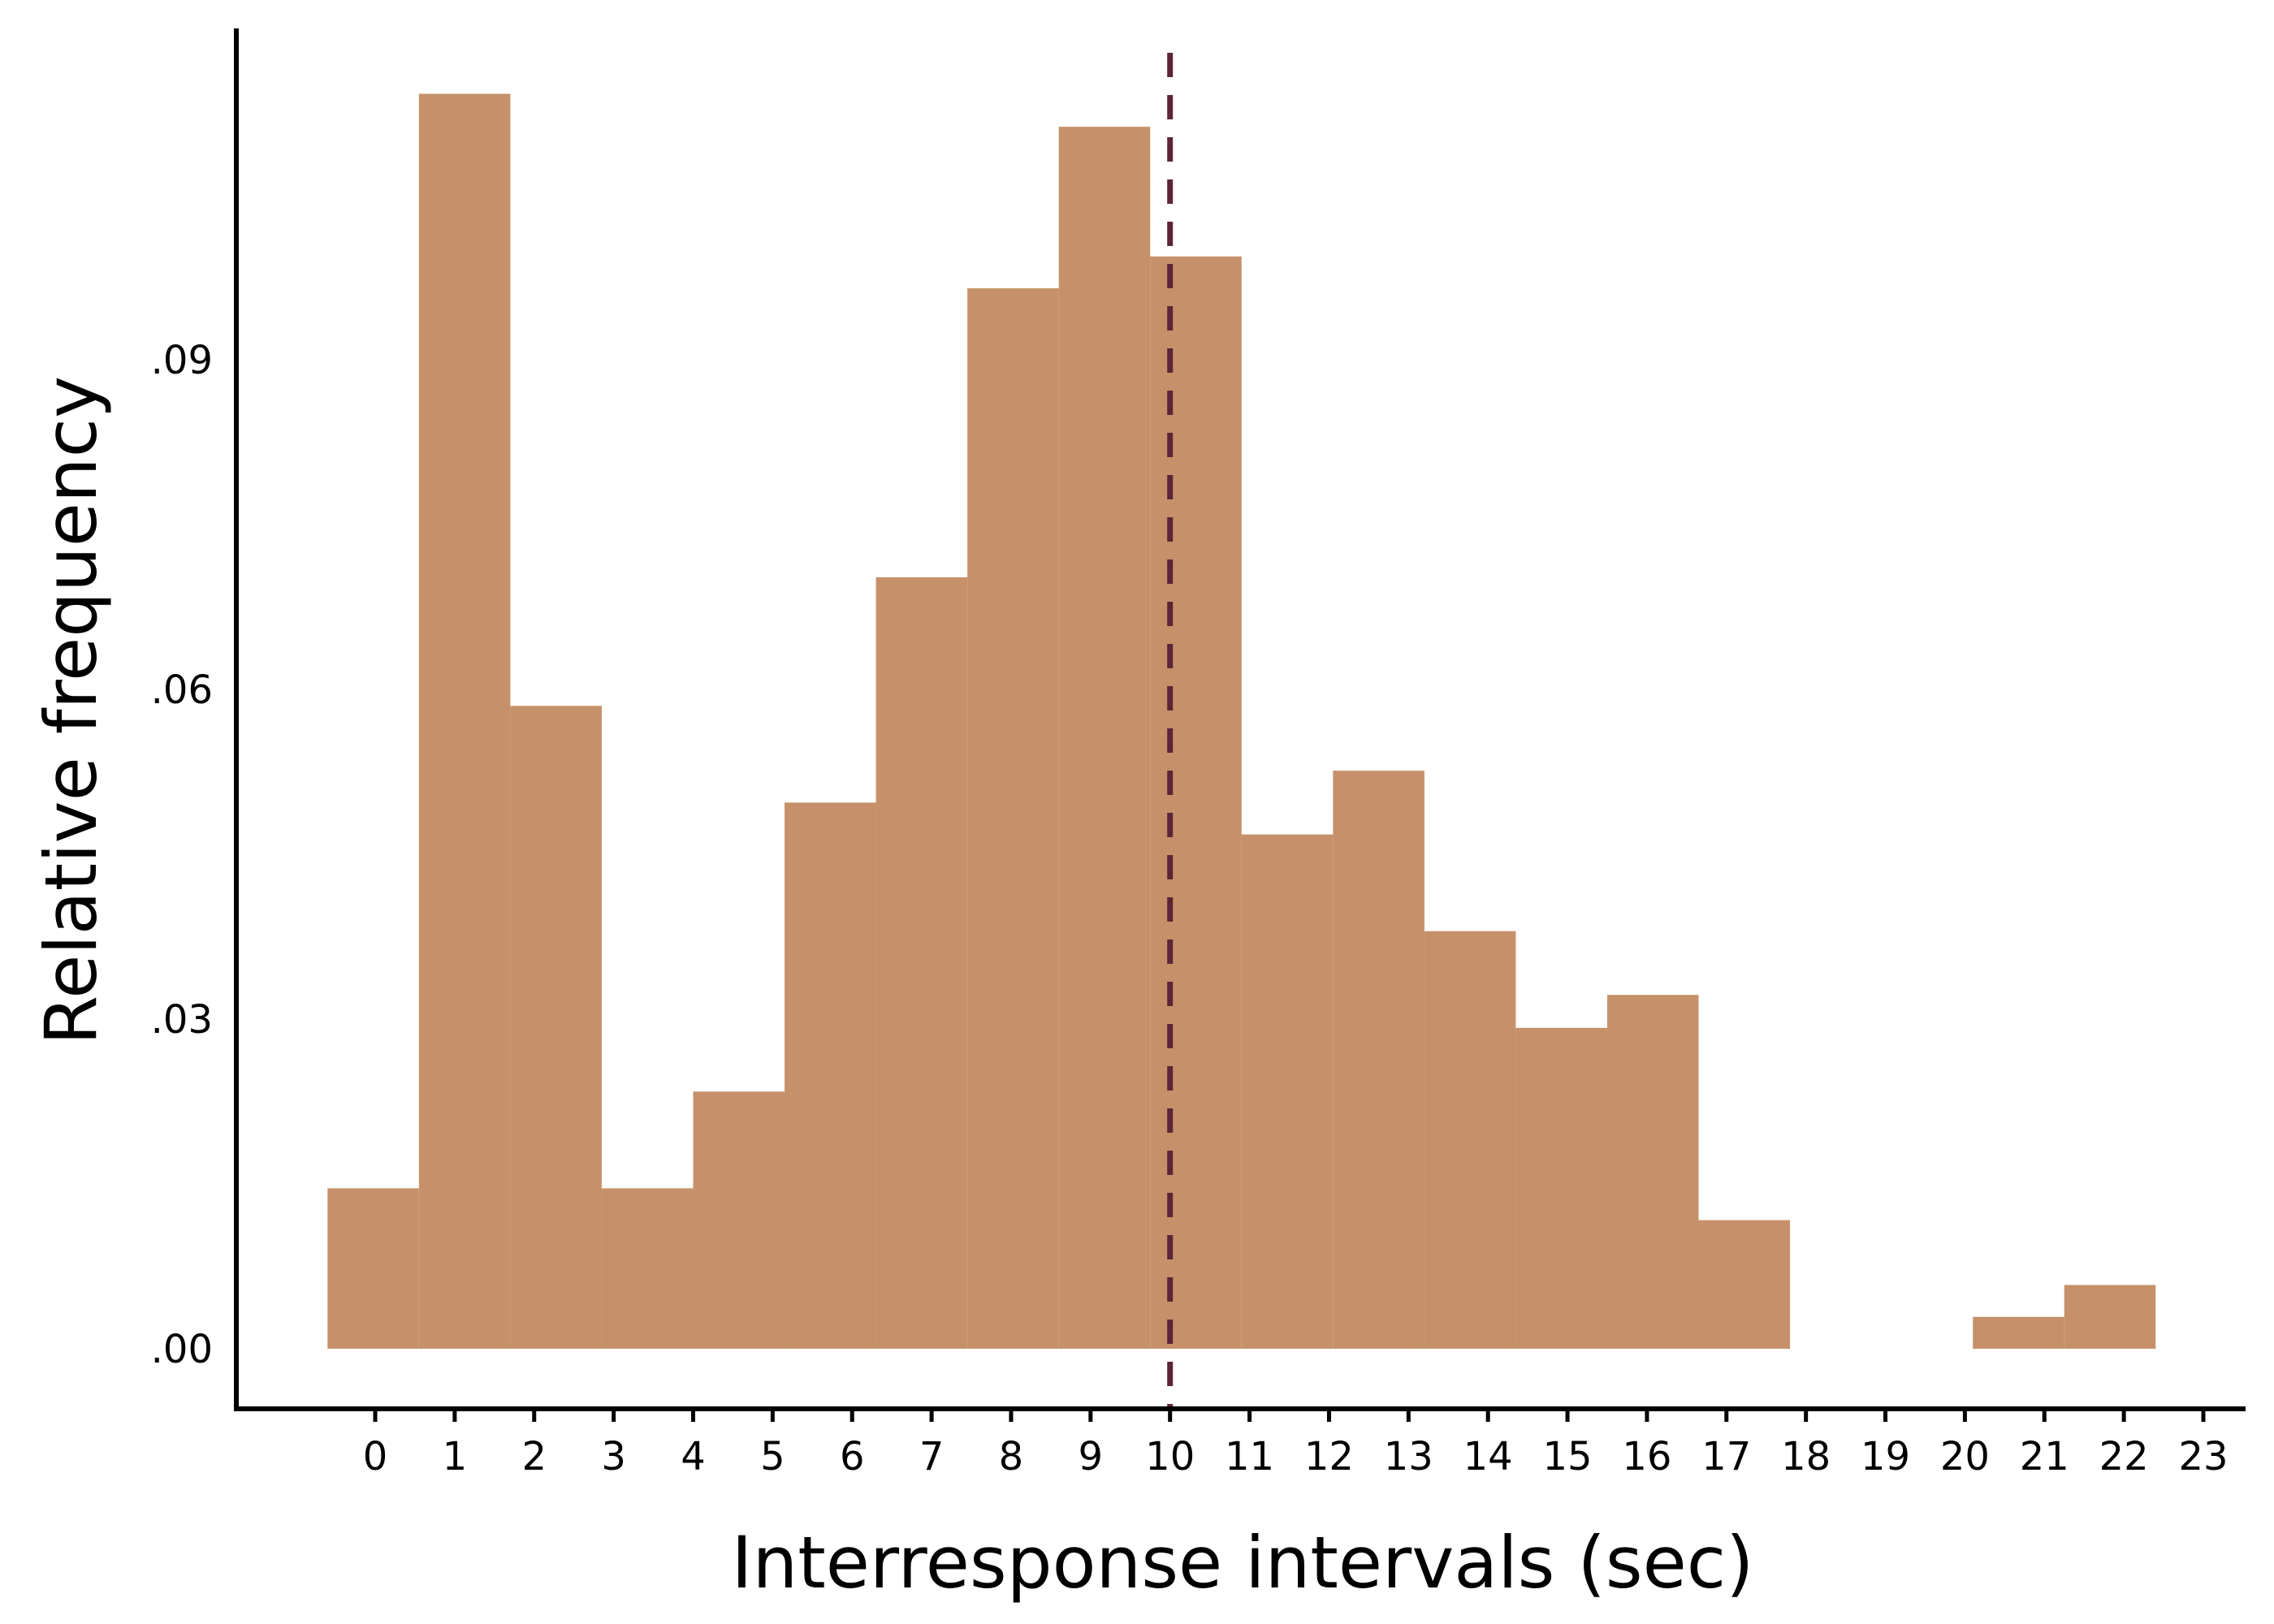  I want to click on x-tick-label: 7, so click(932, 1456).